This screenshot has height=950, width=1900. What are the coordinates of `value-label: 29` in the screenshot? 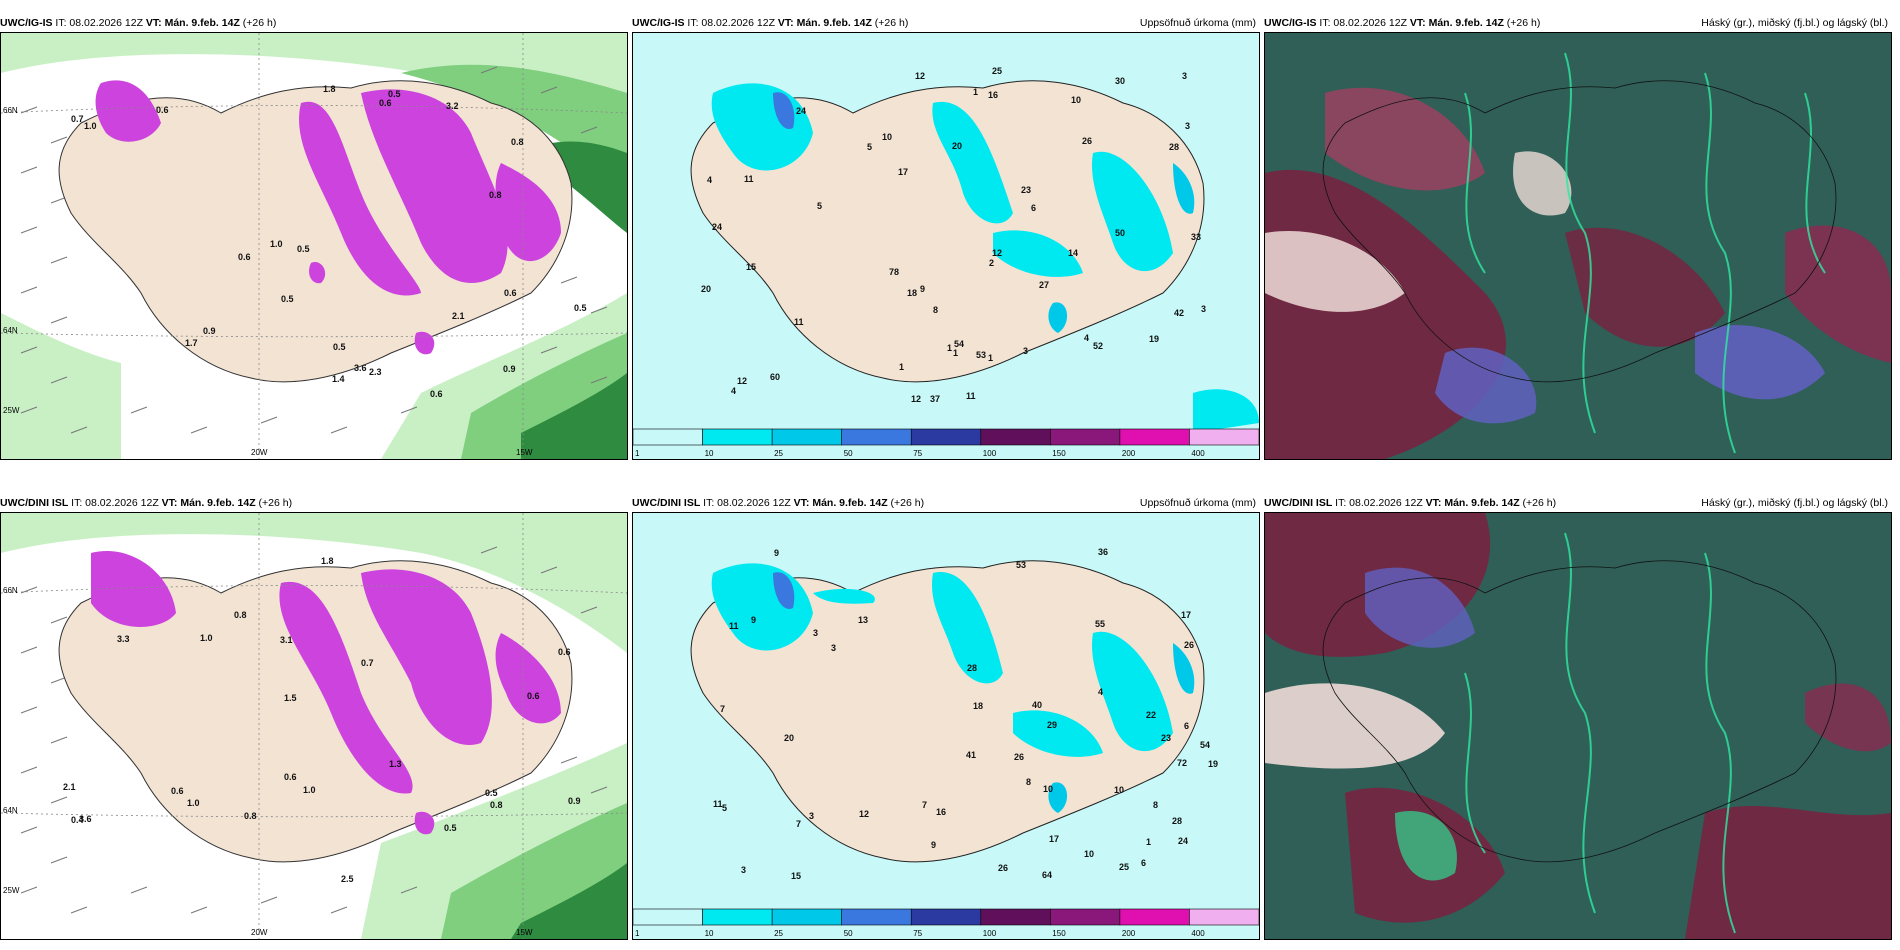 It's located at (1052, 725).